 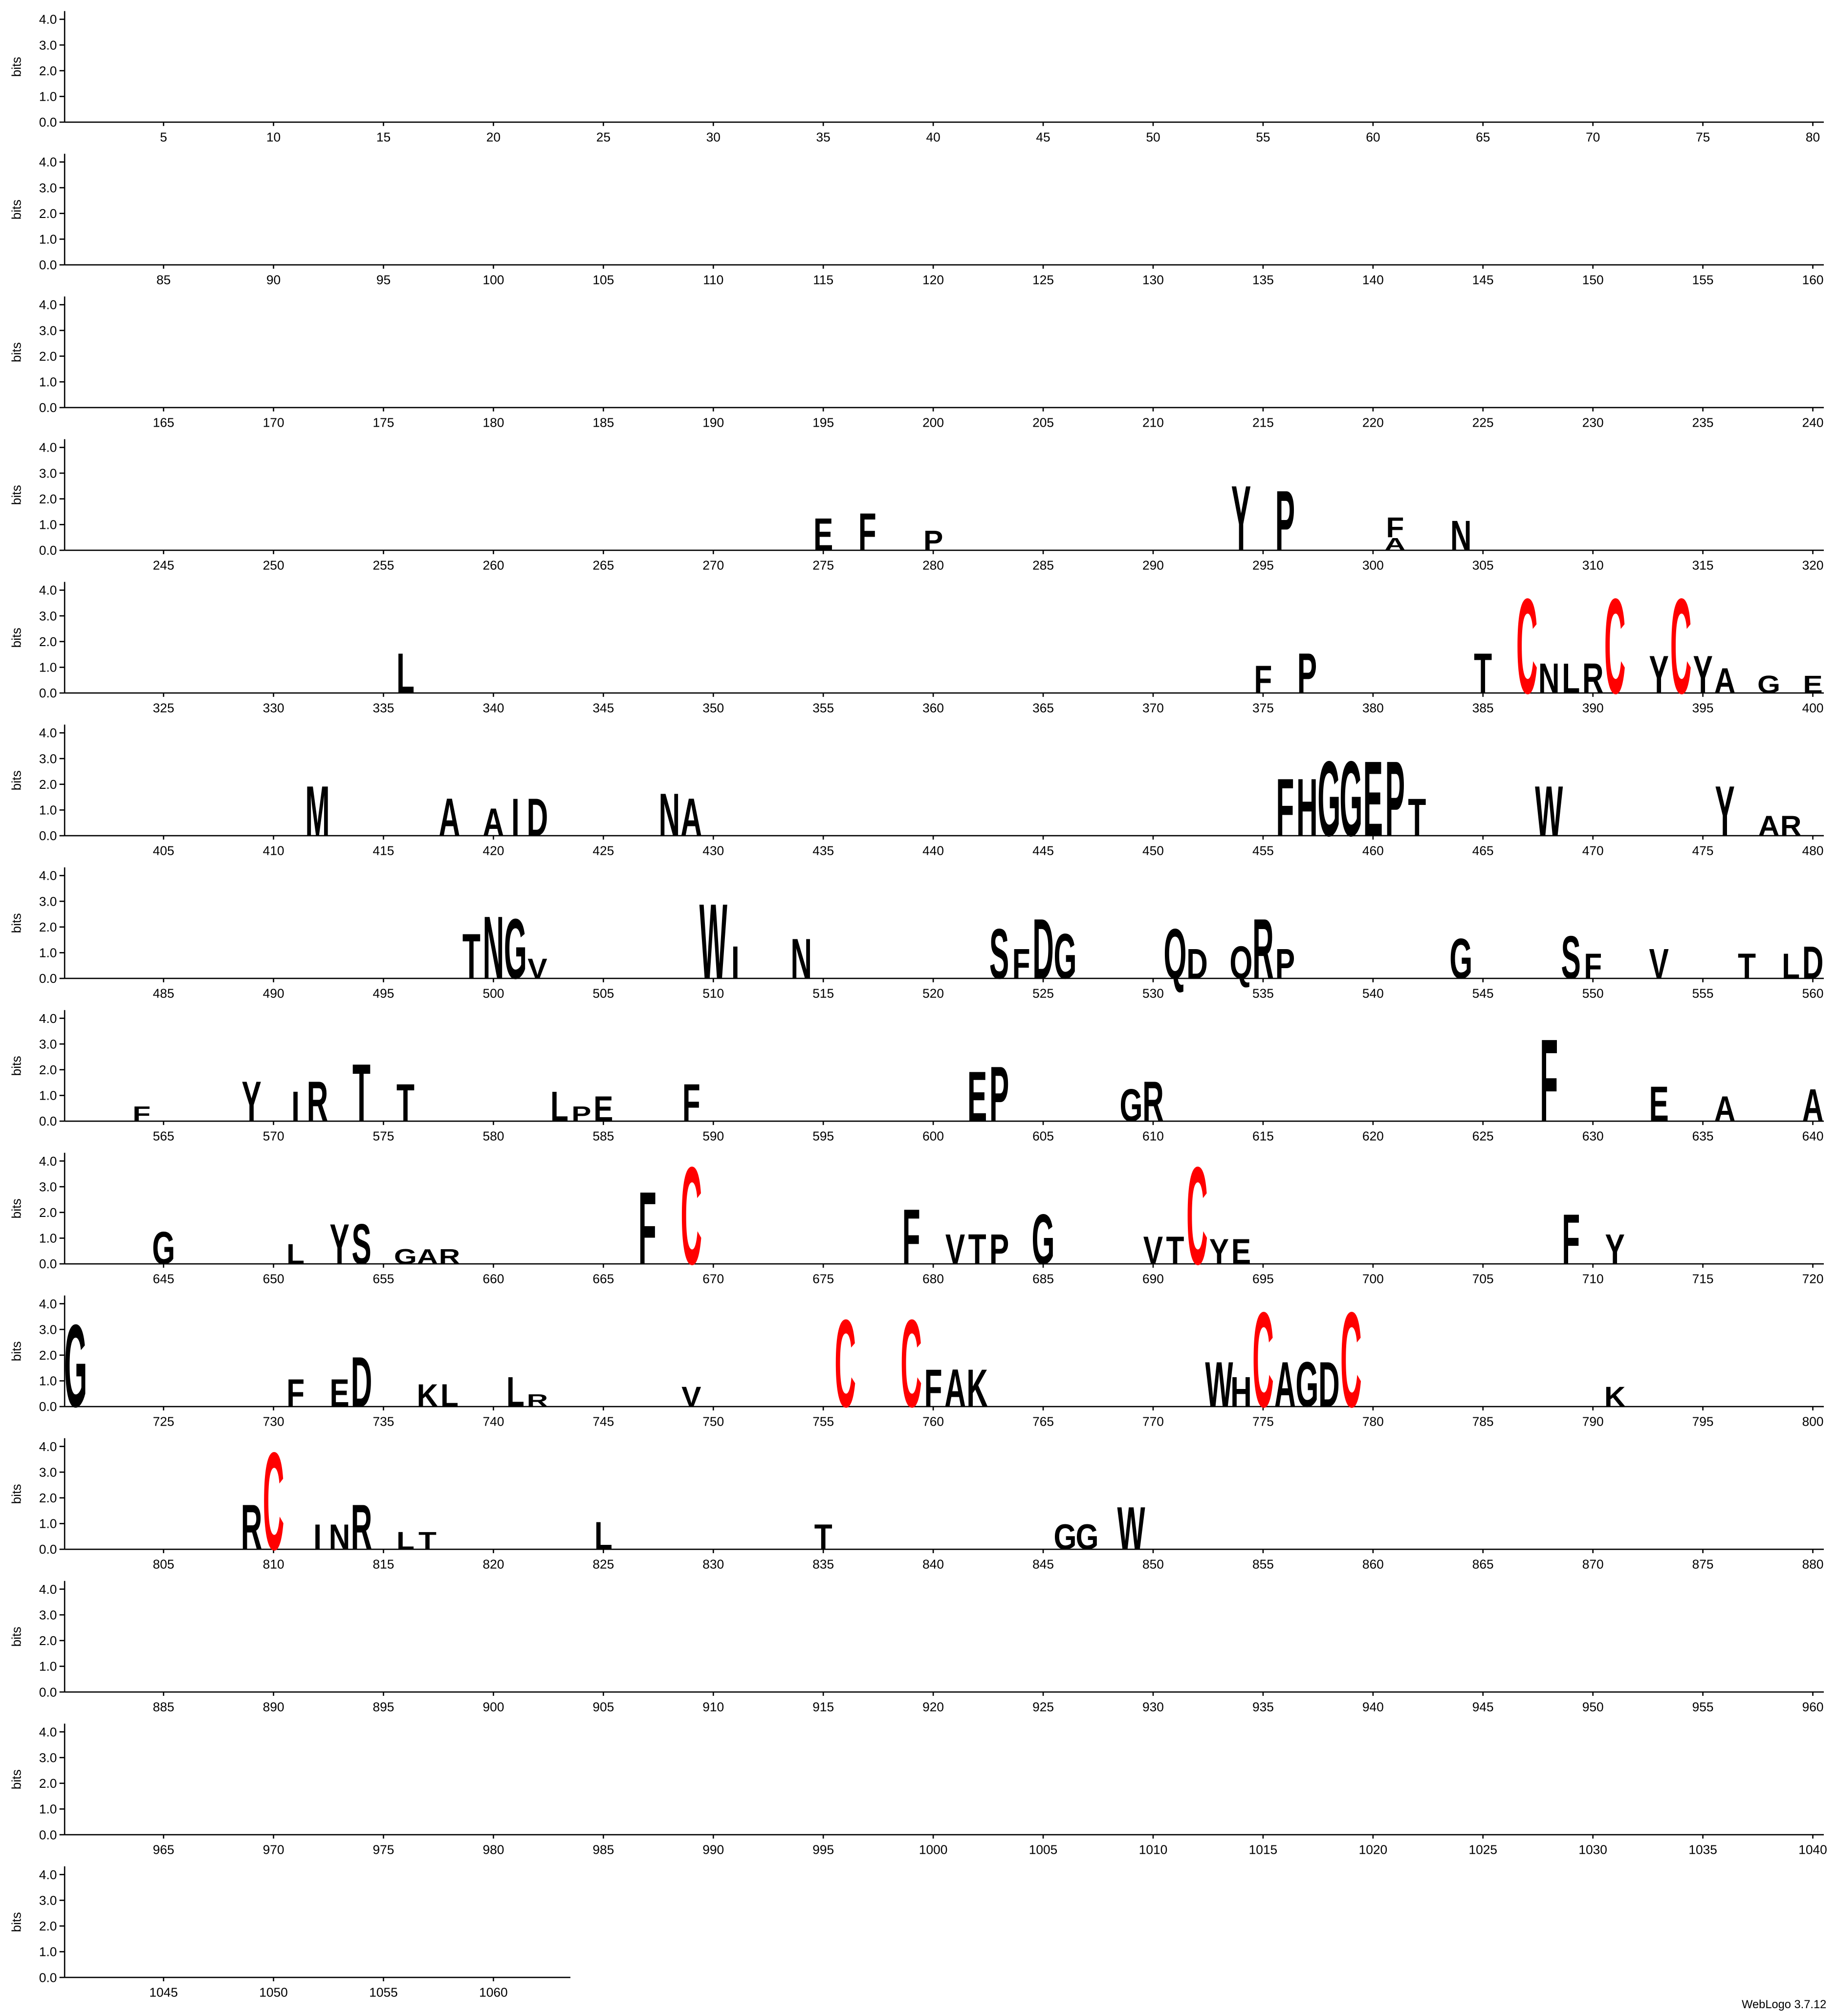 What do you see at coordinates (273, 1850) in the screenshot?
I see `x-tick-label: 970` at bounding box center [273, 1850].